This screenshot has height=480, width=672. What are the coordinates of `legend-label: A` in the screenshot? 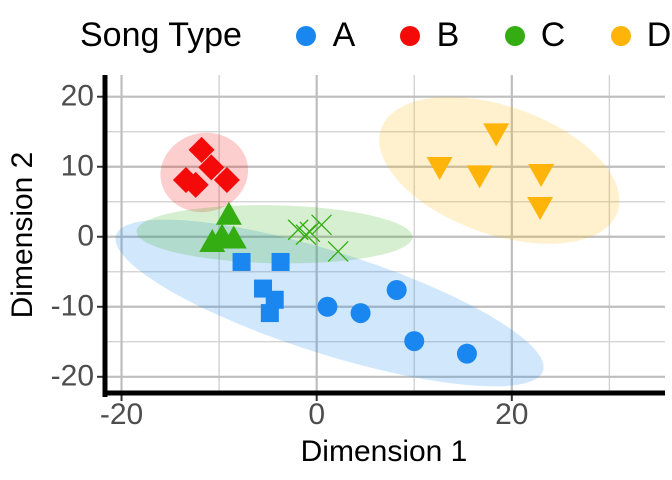 It's located at (344, 35).